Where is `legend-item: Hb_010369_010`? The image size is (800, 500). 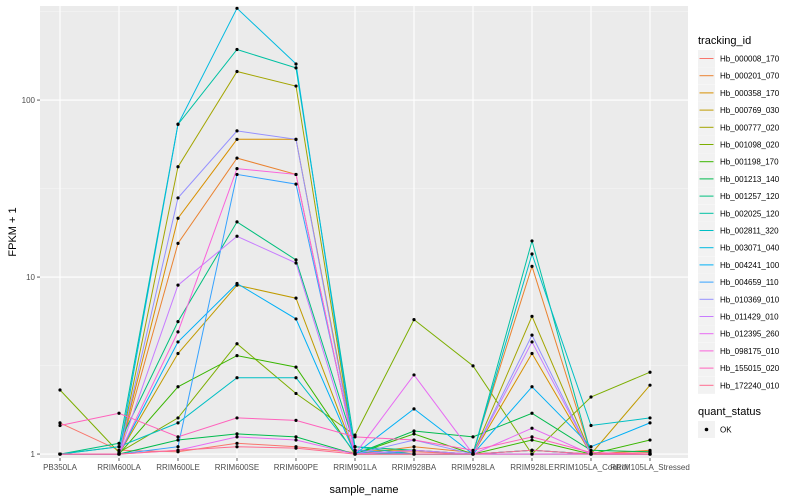
legend-item: Hb_010369_010 is located at coordinates (739, 299).